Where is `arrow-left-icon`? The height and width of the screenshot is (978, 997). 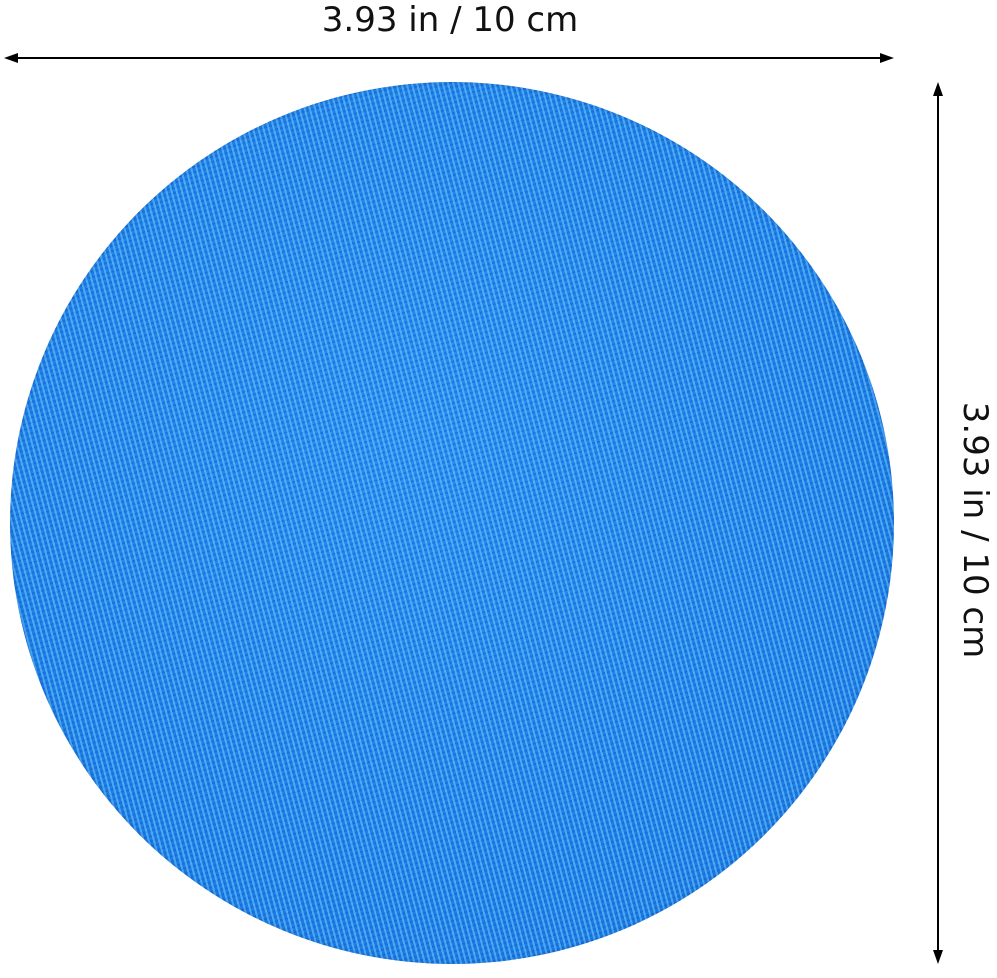
arrow-left-icon is located at coordinates (11, 58).